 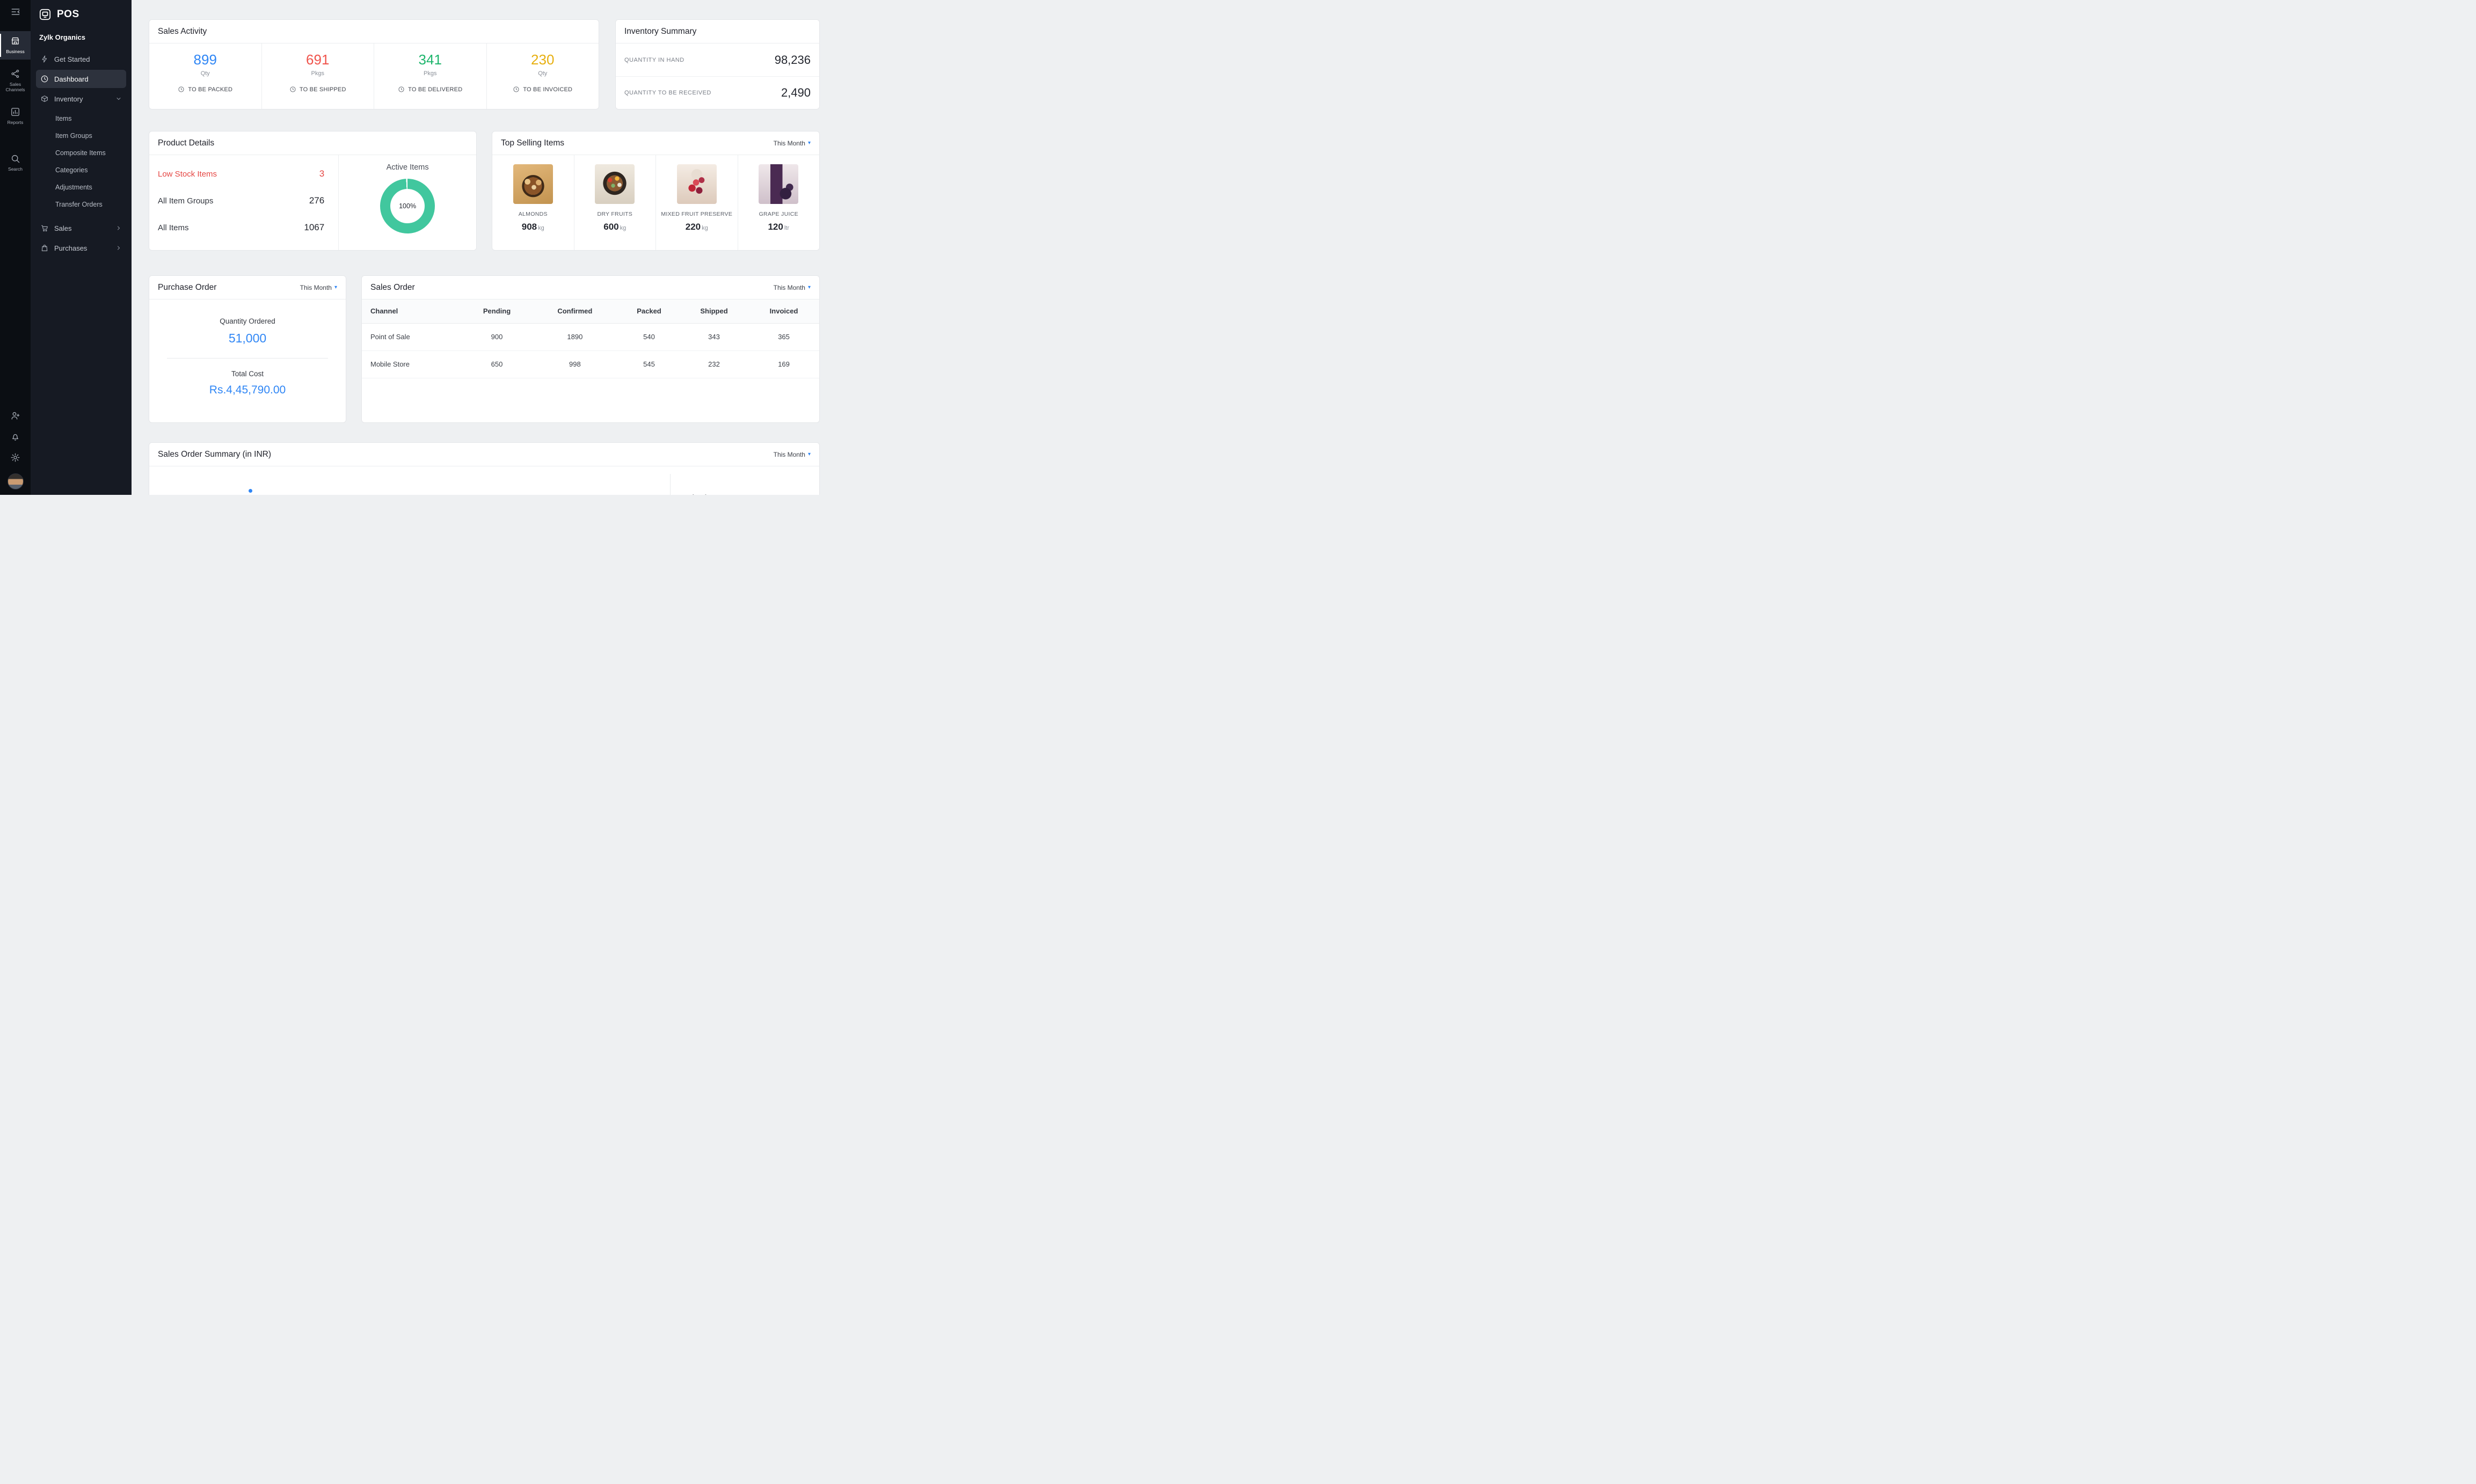 I want to click on product-name: ALMONDS, so click(x=533, y=214).